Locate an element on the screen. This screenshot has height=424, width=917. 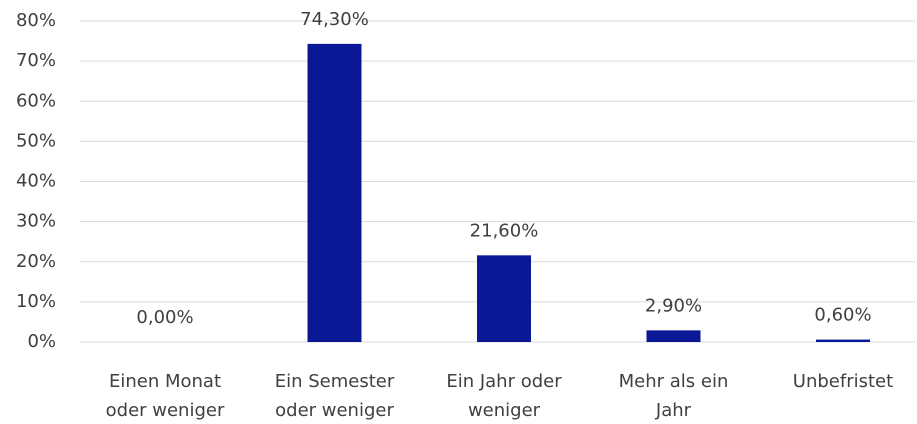
data-label: 0,60% is located at coordinates (842, 315).